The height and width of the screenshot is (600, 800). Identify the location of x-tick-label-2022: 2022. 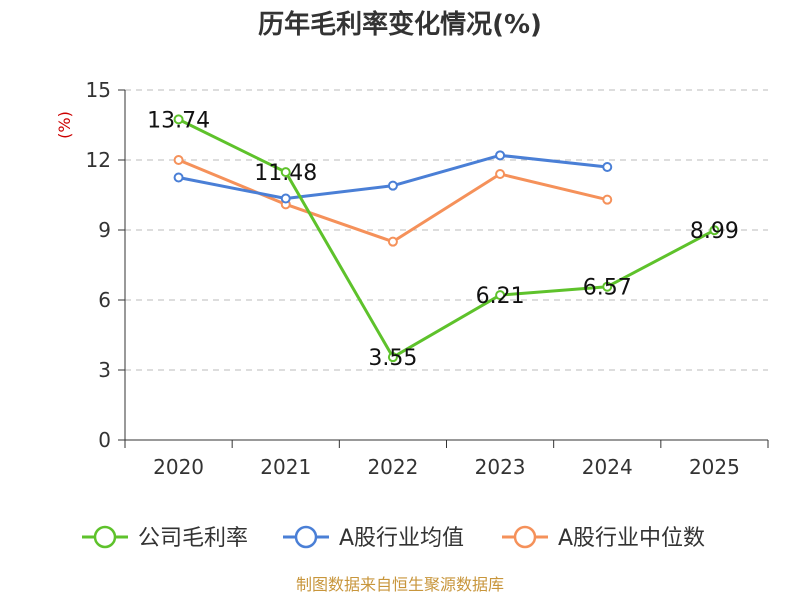
(392, 467).